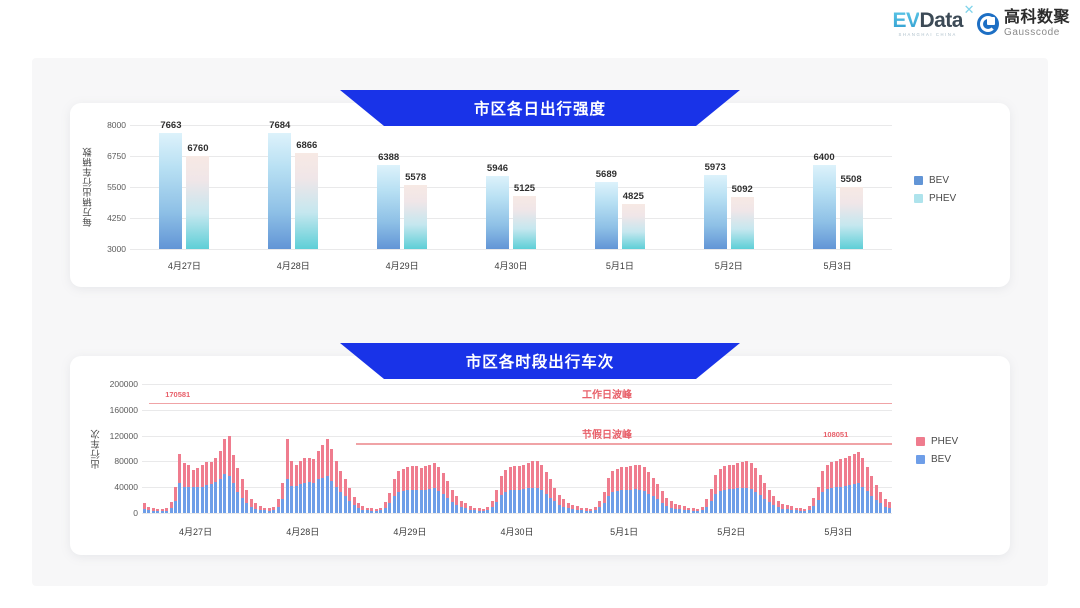 This screenshot has height=608, width=1080. Describe the element at coordinates (981, 20) in the screenshot. I see `brand-logo-bar: EVData ✕ SHANGHAI CHINA 高科数聚 Gausscode` at that location.